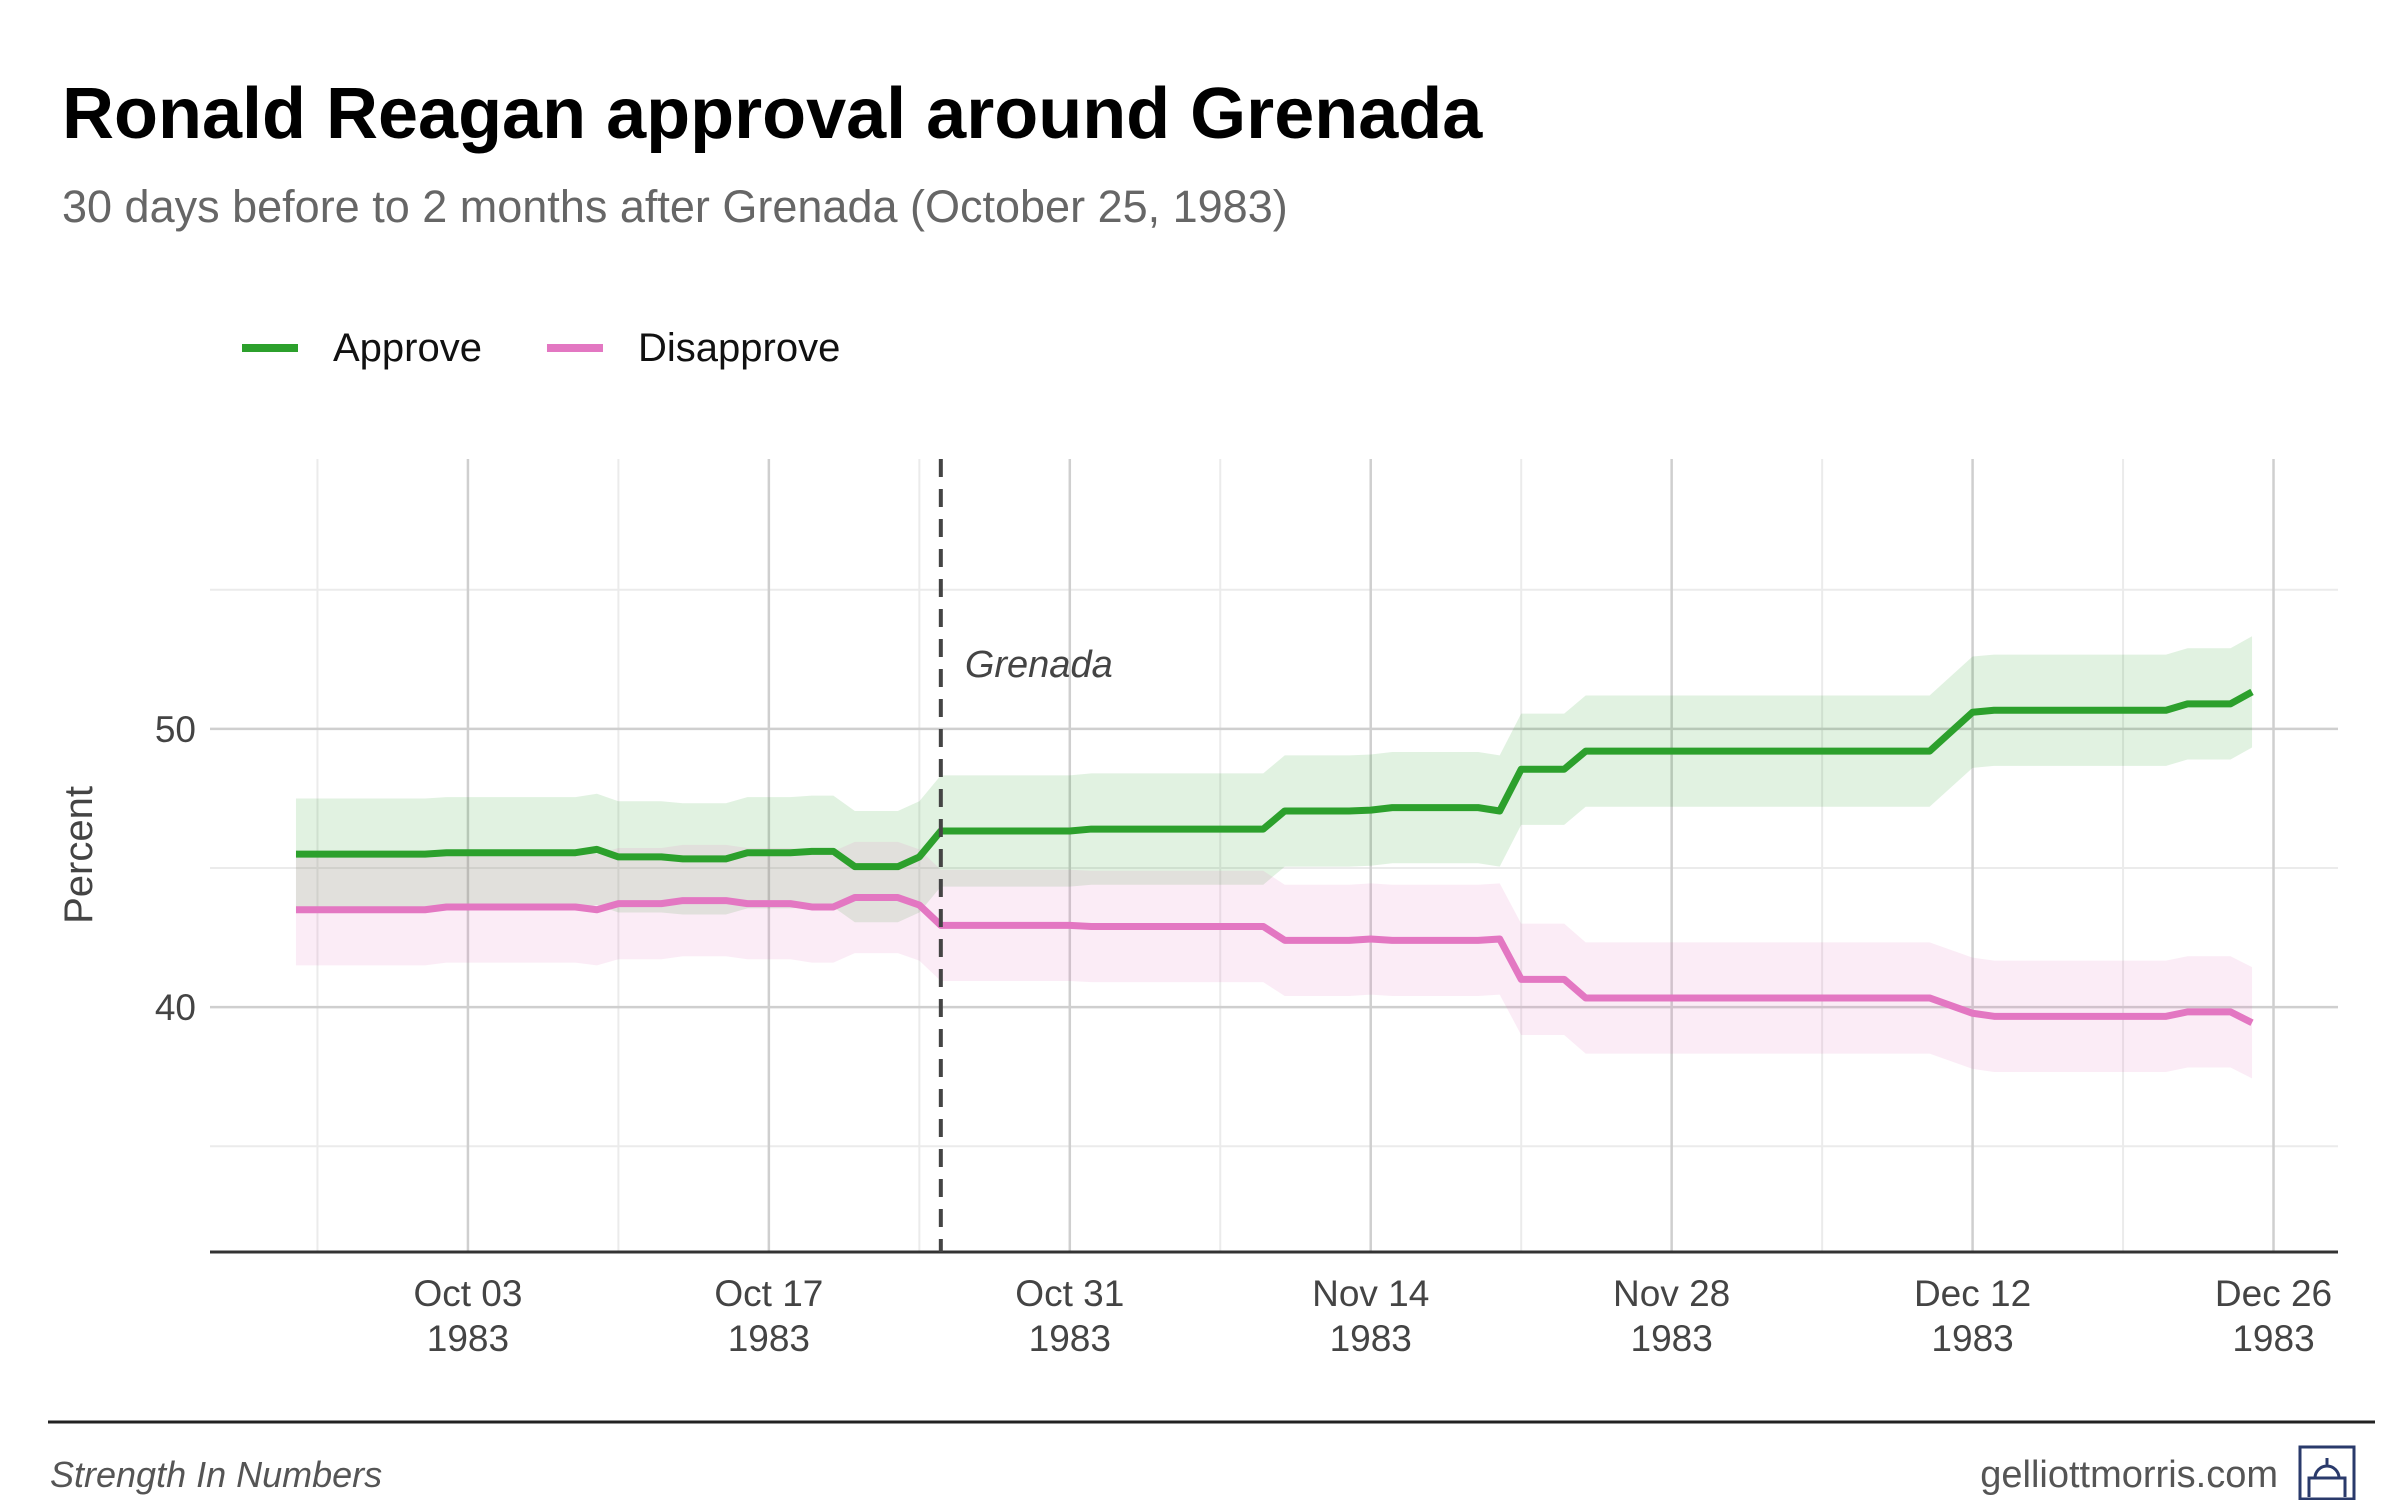 This screenshot has height=1505, width=2400. I want to click on y-axis-label: Percent, so click(79, 855).